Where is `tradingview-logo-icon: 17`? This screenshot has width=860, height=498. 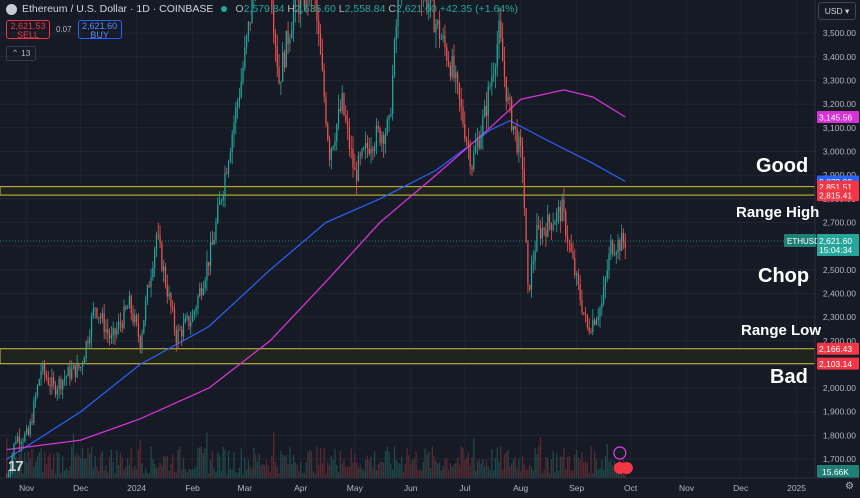 tradingview-logo-icon: 17 is located at coordinates (16, 466).